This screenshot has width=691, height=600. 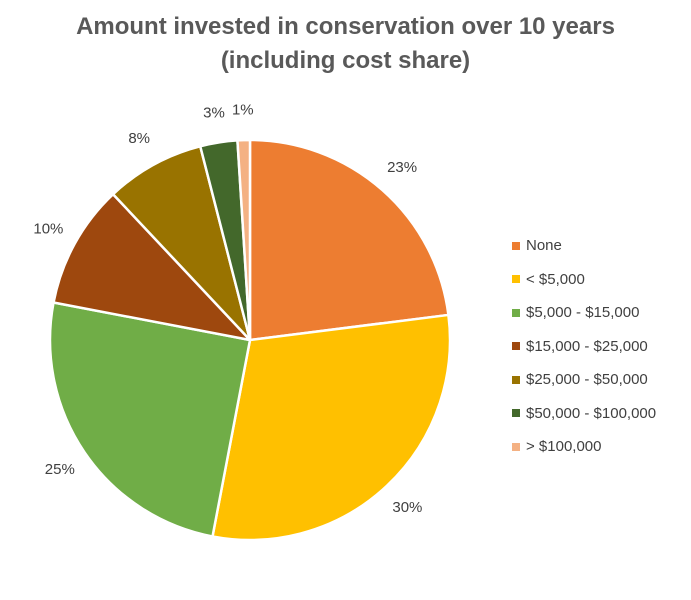 I want to click on legend-item-5-000-15-000: $5,000 - $15,000, so click(x=584, y=313).